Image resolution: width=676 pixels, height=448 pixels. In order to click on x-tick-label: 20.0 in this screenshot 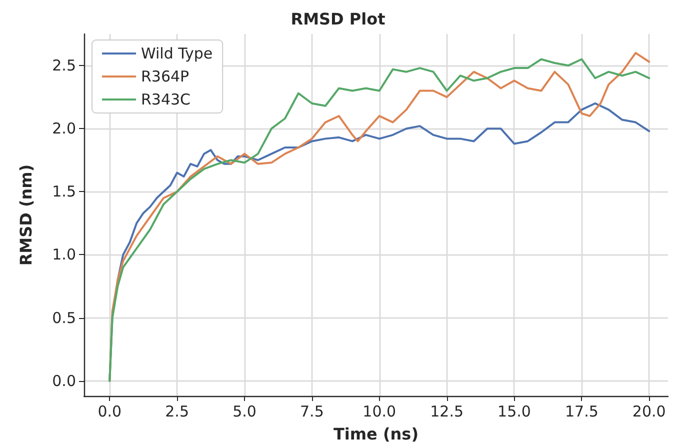, I will do `click(649, 411)`.